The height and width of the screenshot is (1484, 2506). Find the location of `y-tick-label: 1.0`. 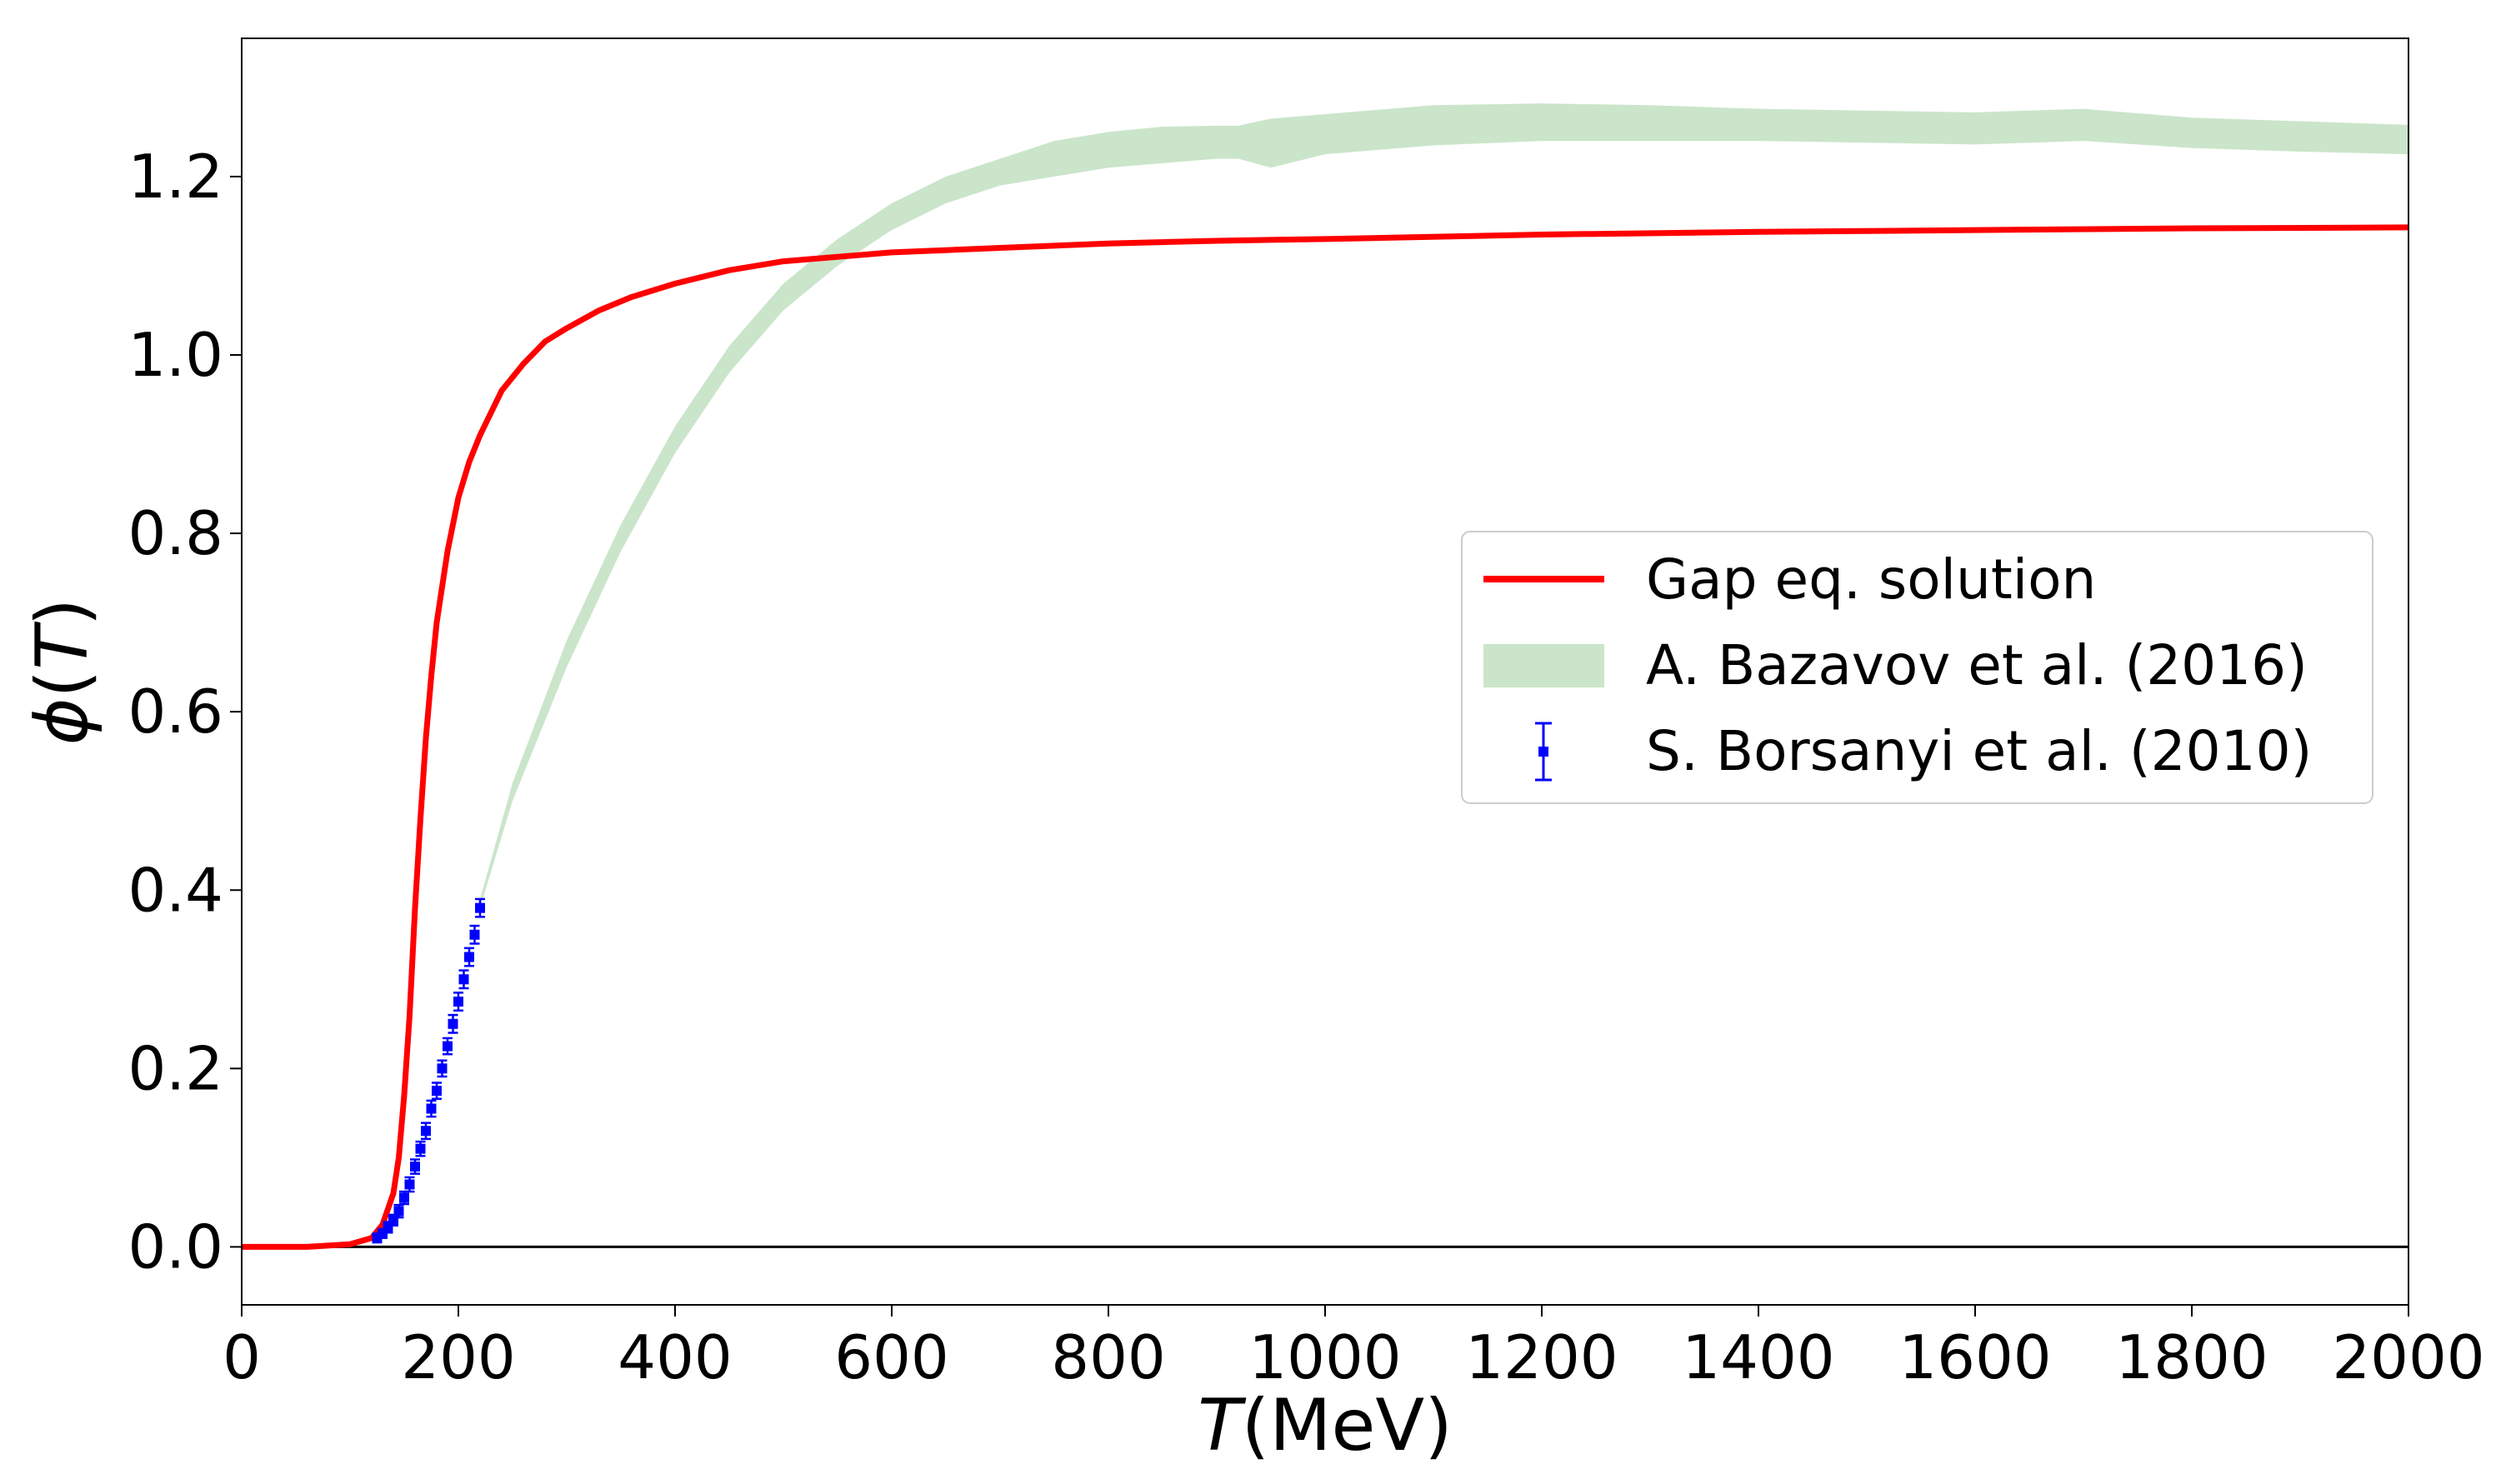

y-tick-label: 1.0 is located at coordinates (175, 355).